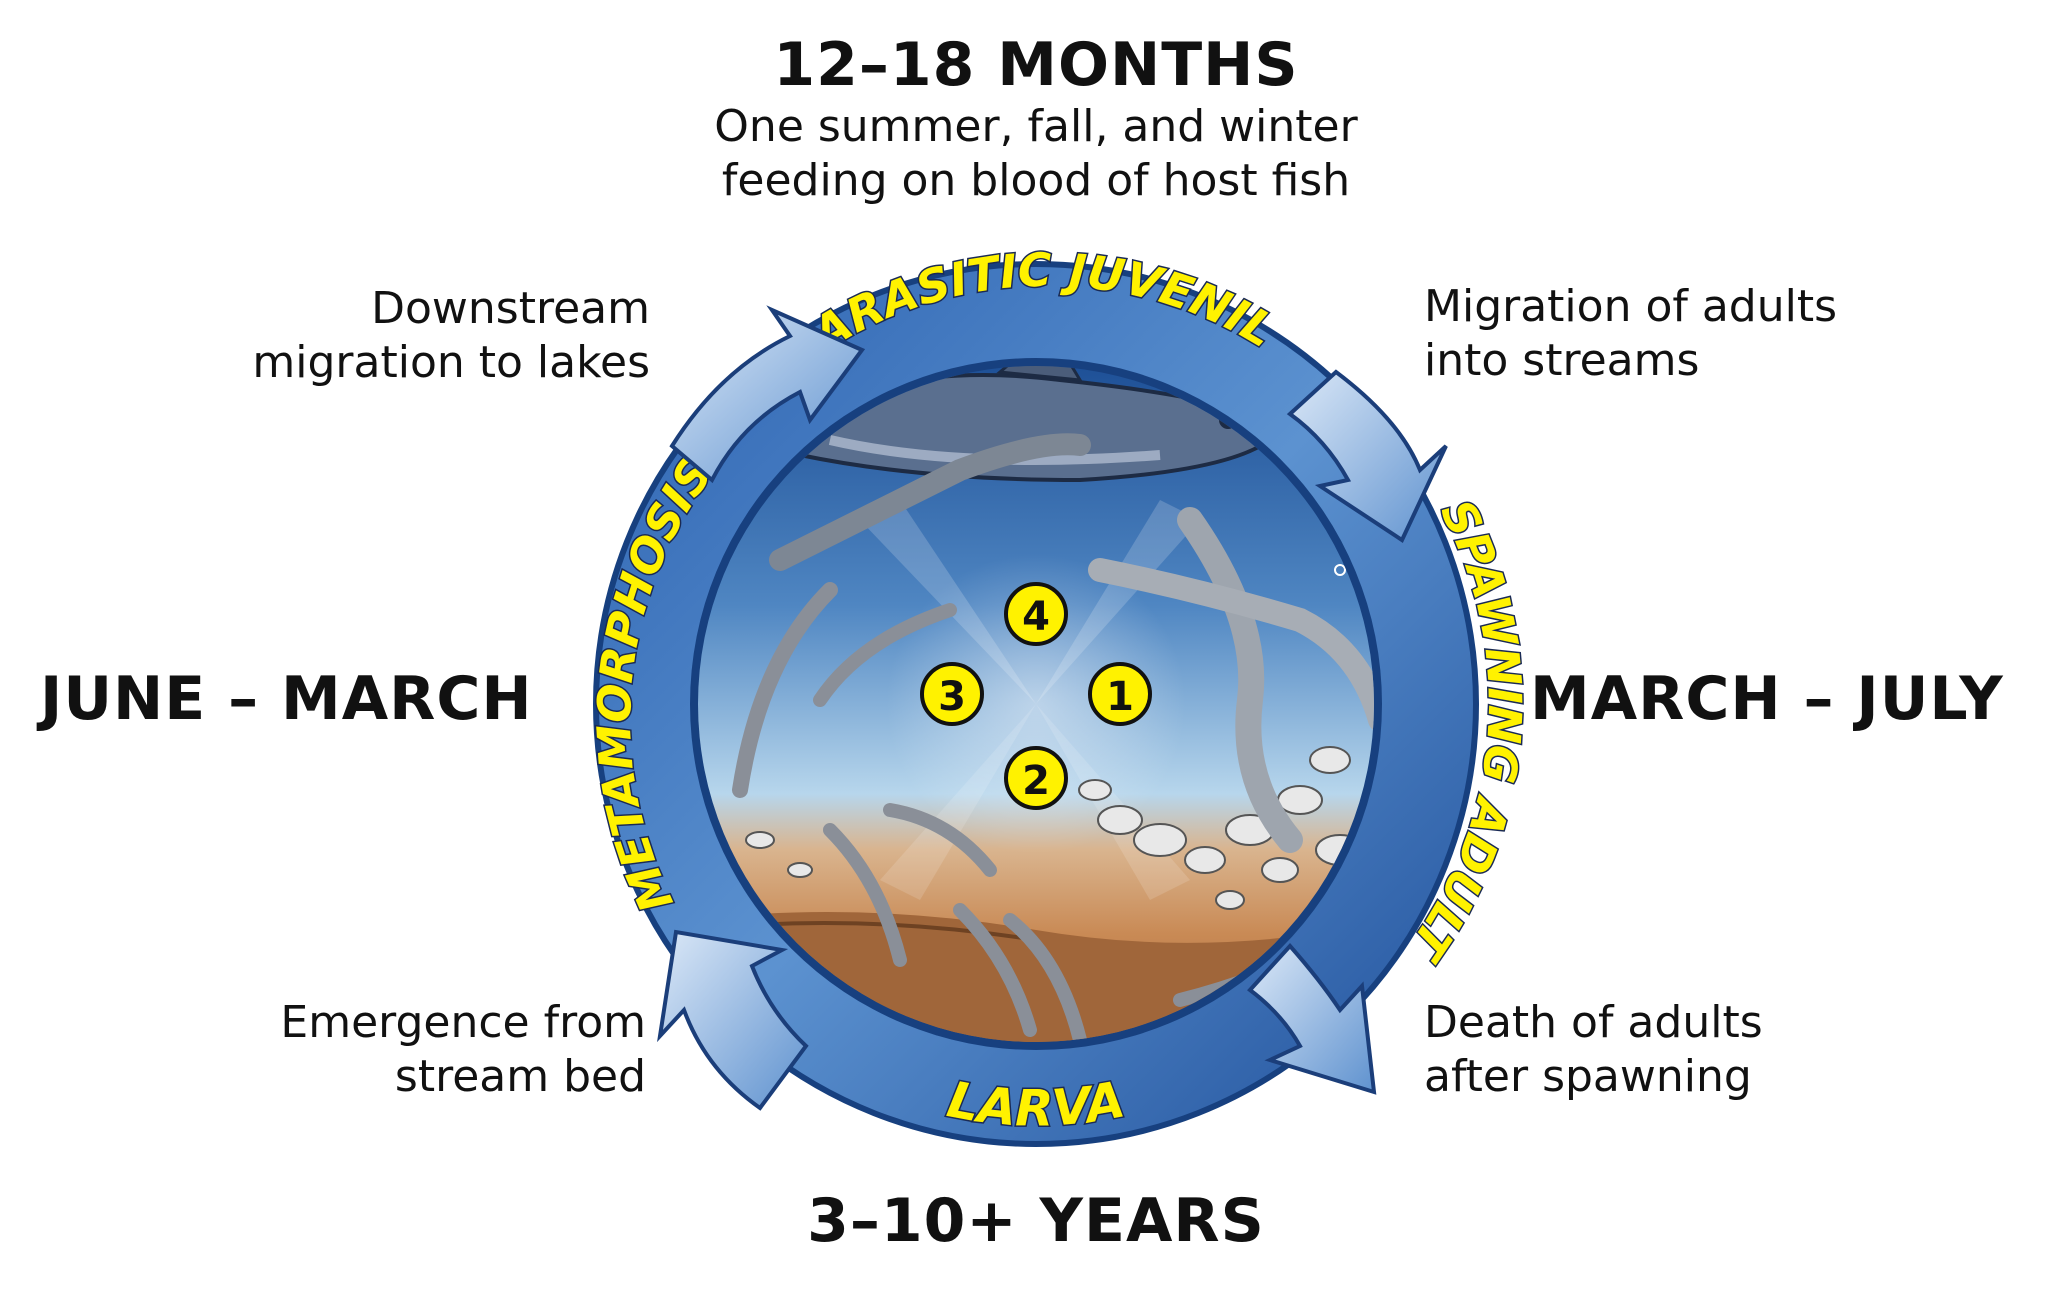 The image size is (2048, 1295). What do you see at coordinates (1036, 617) in the screenshot?
I see `svg-text: 4` at bounding box center [1036, 617].